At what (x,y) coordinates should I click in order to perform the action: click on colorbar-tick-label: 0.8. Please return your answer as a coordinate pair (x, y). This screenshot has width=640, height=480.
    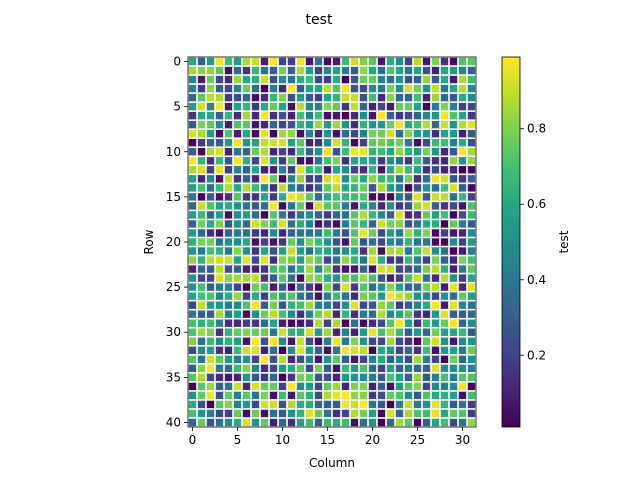
    Looking at the image, I should click on (536, 129).